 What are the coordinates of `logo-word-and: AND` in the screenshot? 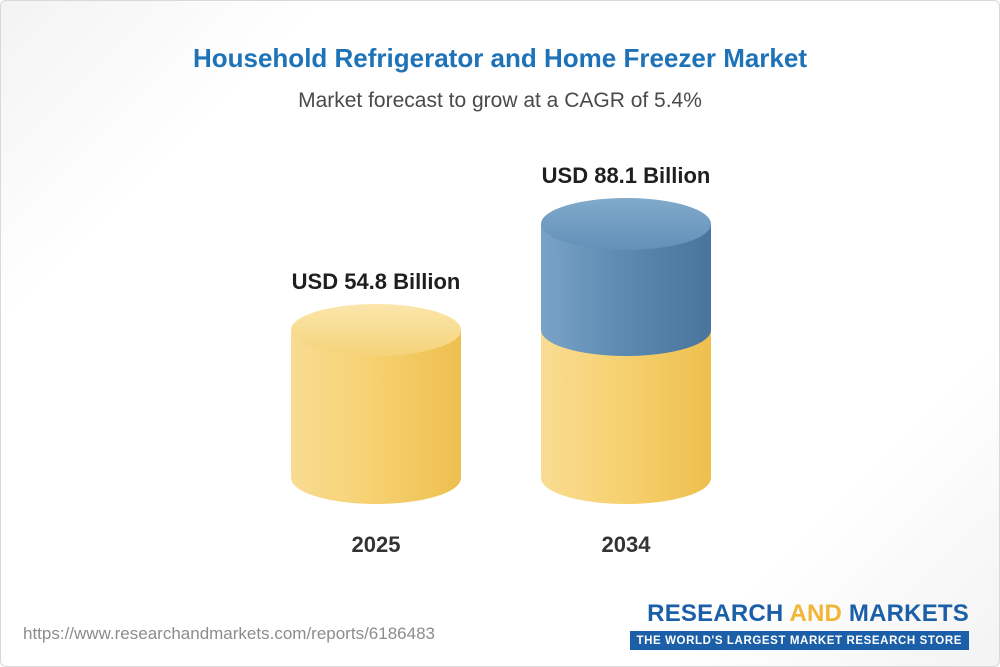 It's located at (816, 613).